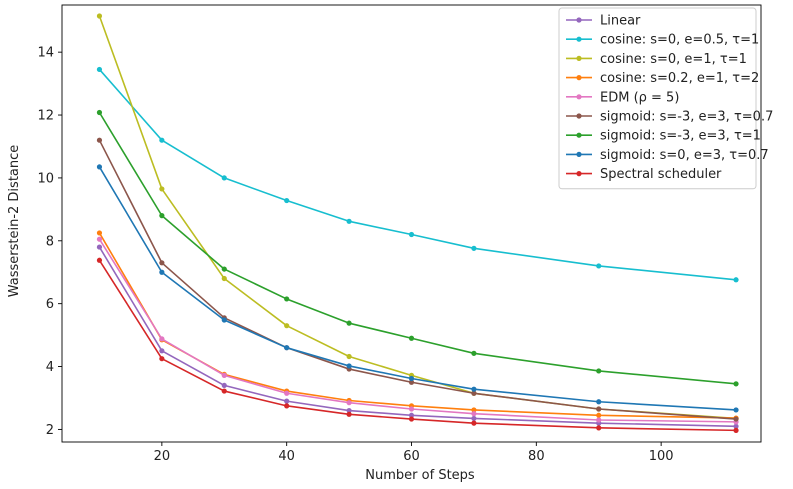 The image size is (793, 489). Describe the element at coordinates (679, 78) in the screenshot. I see `legend-label-cosine-s-0-2-e-1-2: cosine: s=0.2, e=1, τ=2` at that location.